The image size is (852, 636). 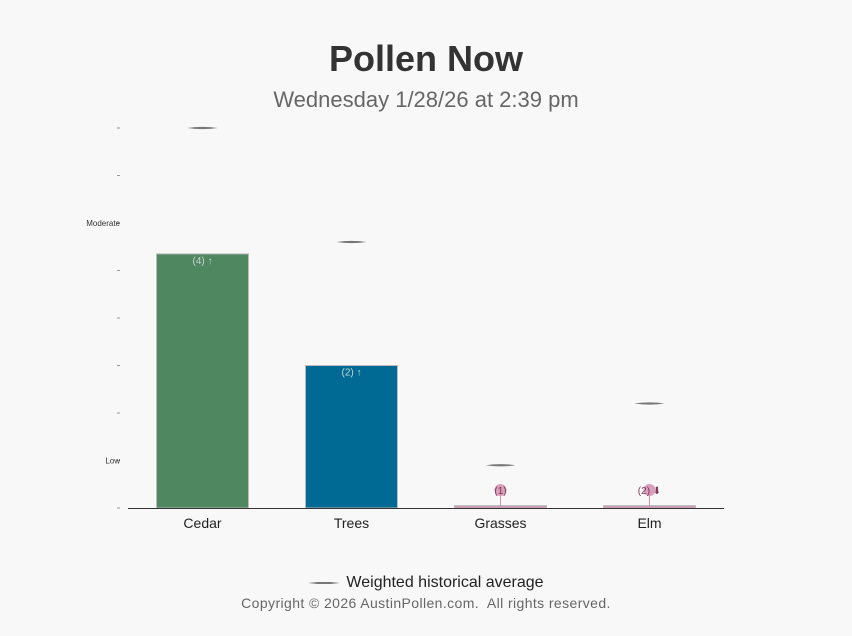 I want to click on historical-average-trees, so click(x=351, y=242).